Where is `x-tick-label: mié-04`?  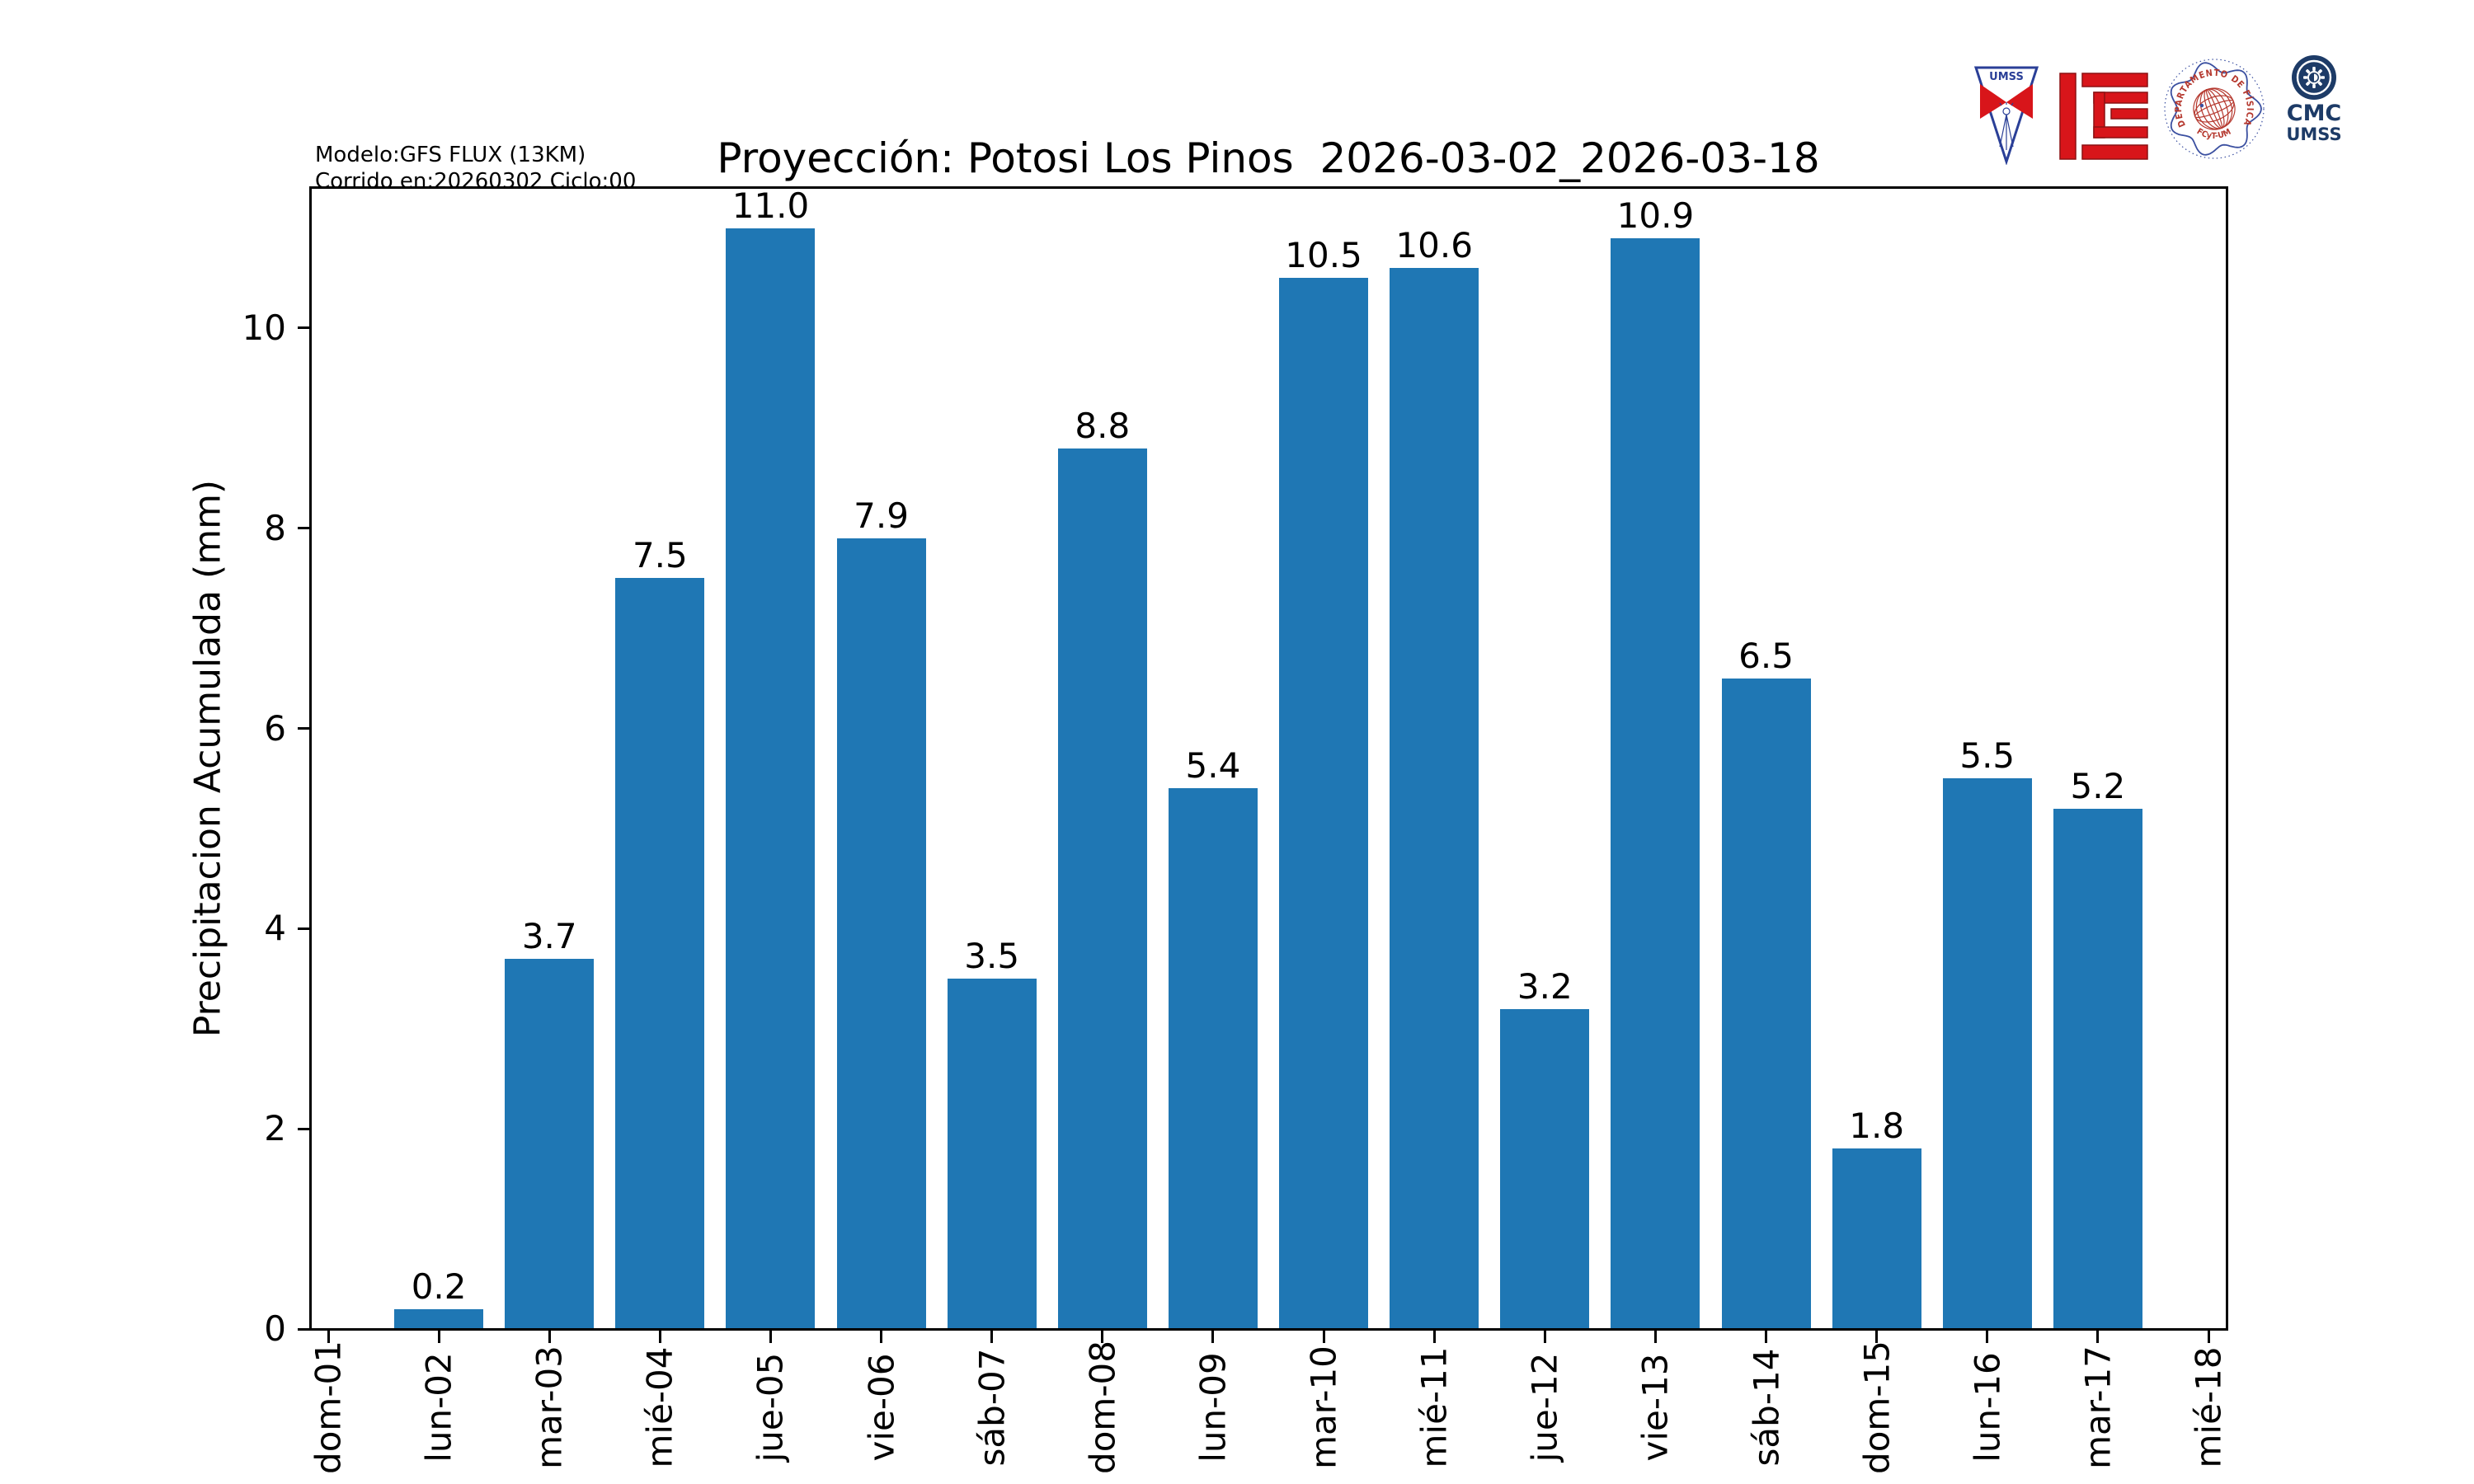 x-tick-label: mié-04 is located at coordinates (659, 1407).